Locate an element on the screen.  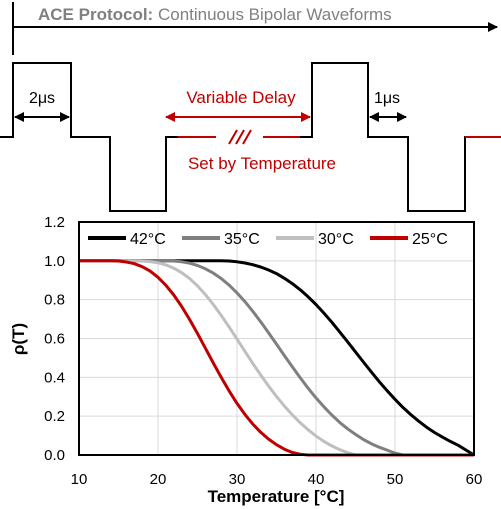
y-tick-label: 1.0 is located at coordinates (54, 261).